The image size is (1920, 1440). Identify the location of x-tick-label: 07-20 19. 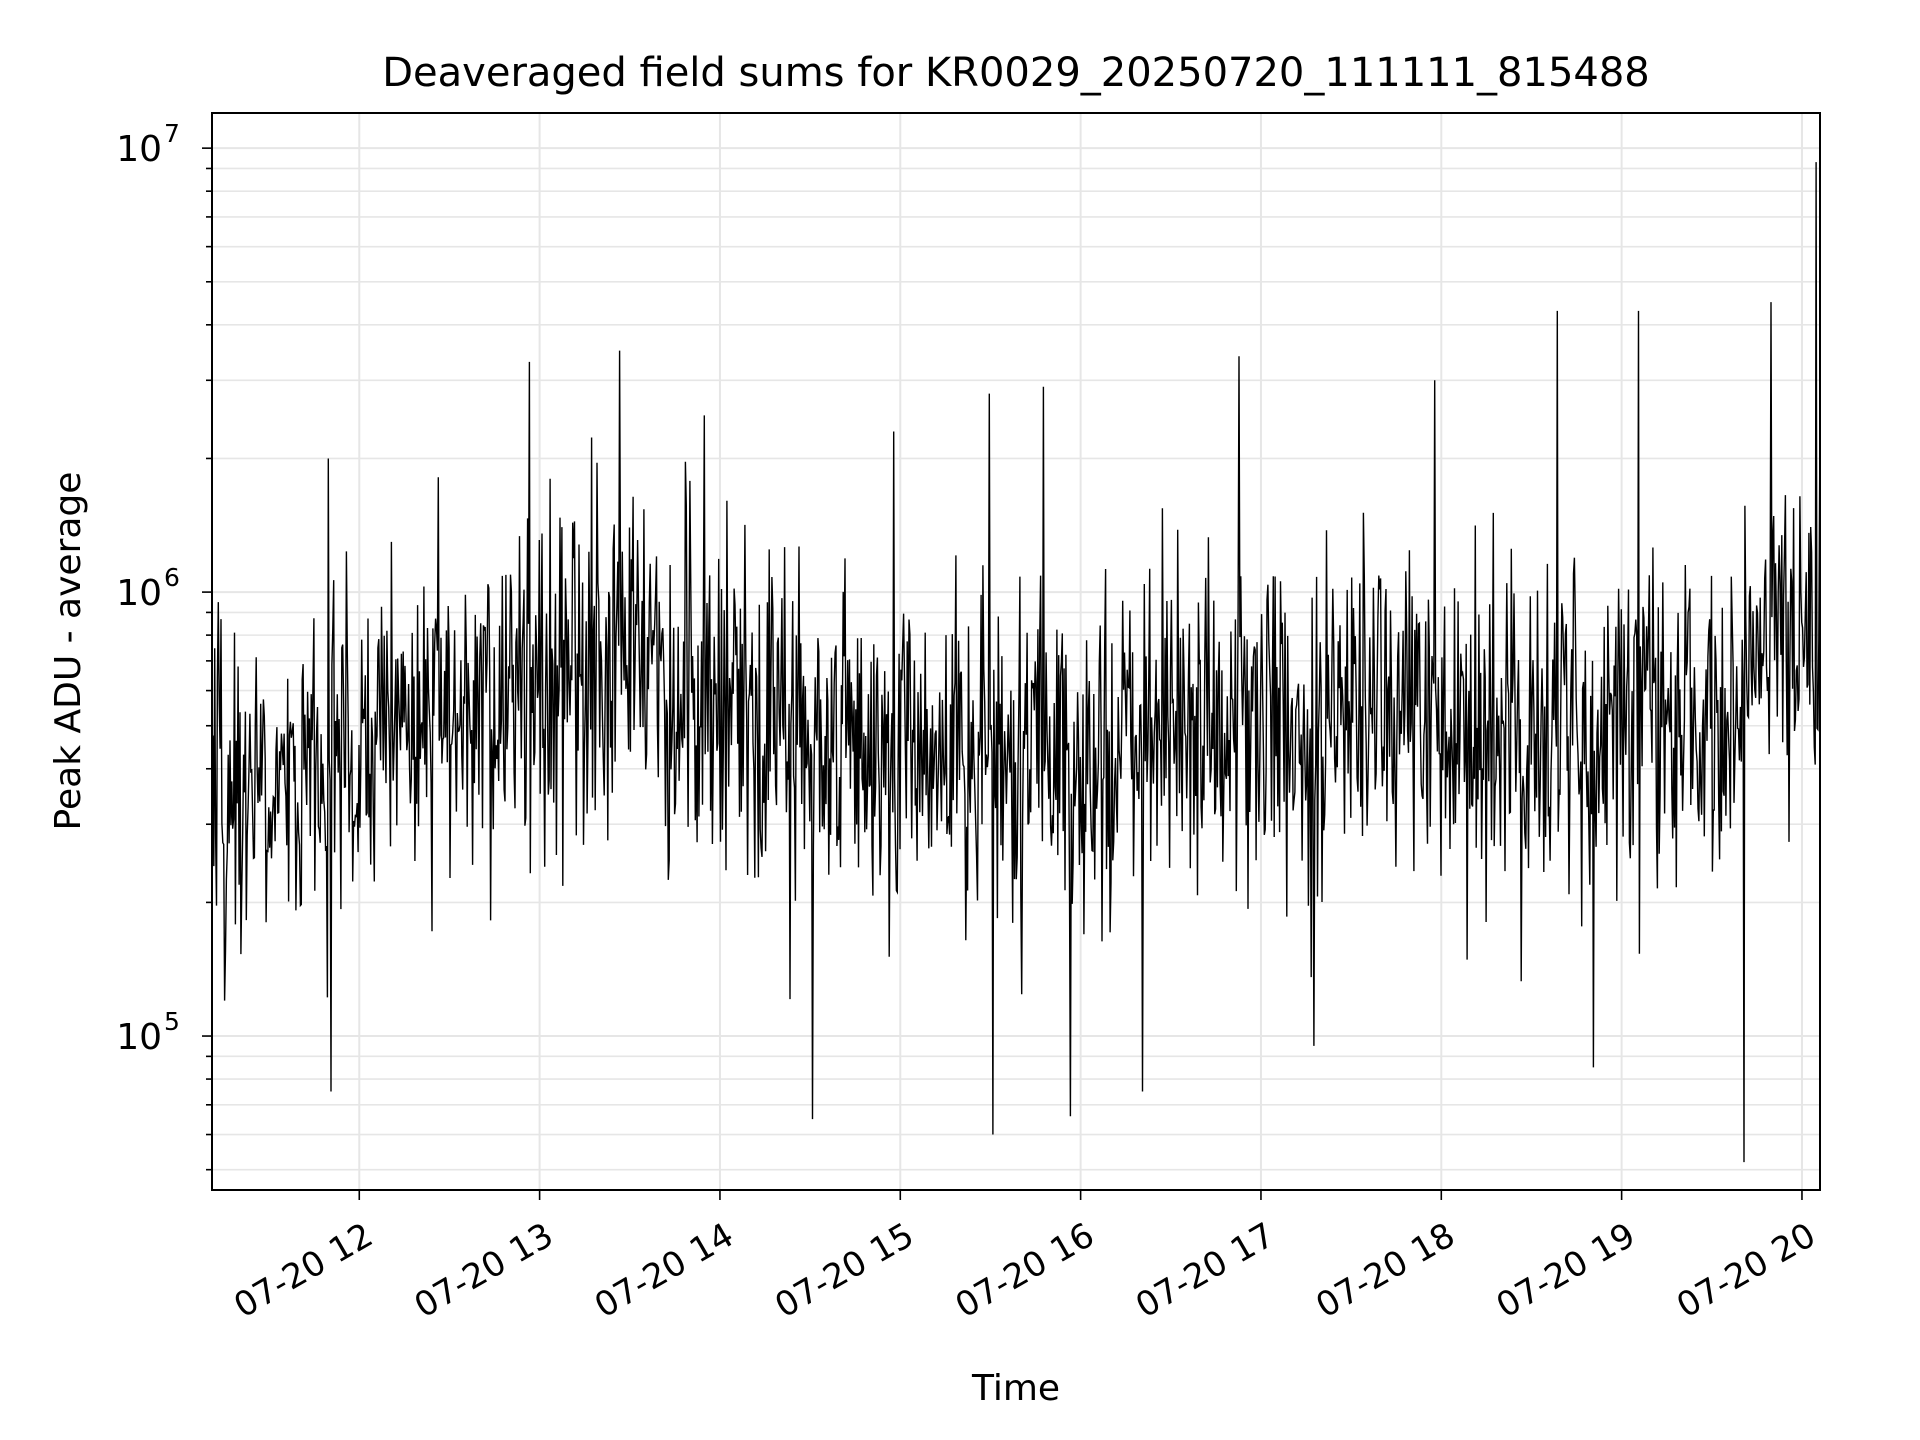
(1566, 1270).